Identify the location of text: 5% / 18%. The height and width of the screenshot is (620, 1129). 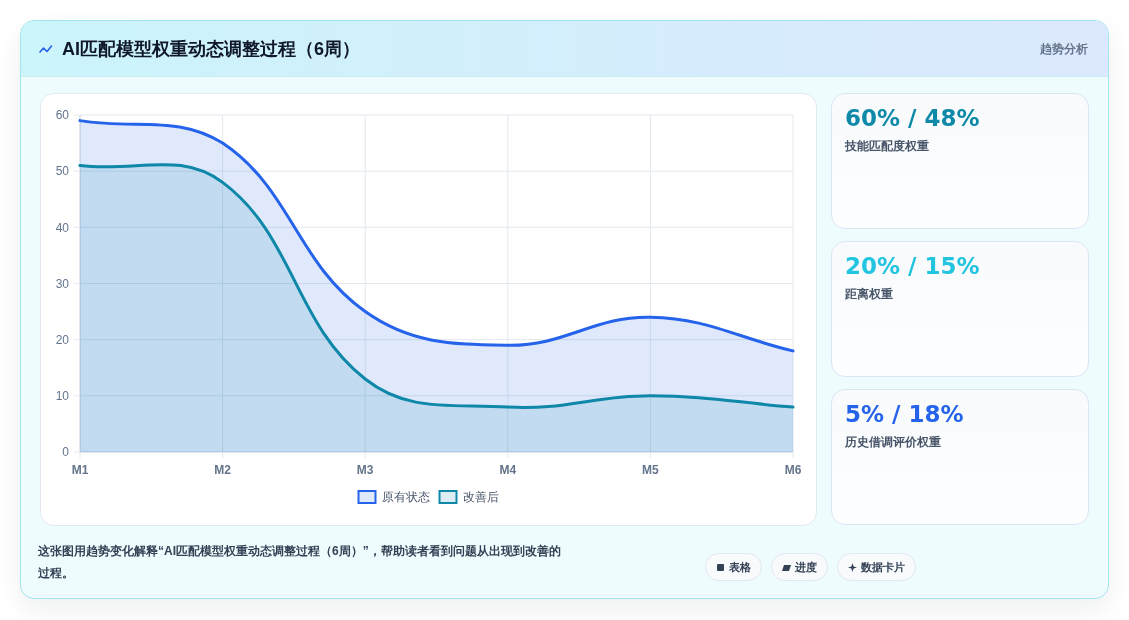
(904, 414).